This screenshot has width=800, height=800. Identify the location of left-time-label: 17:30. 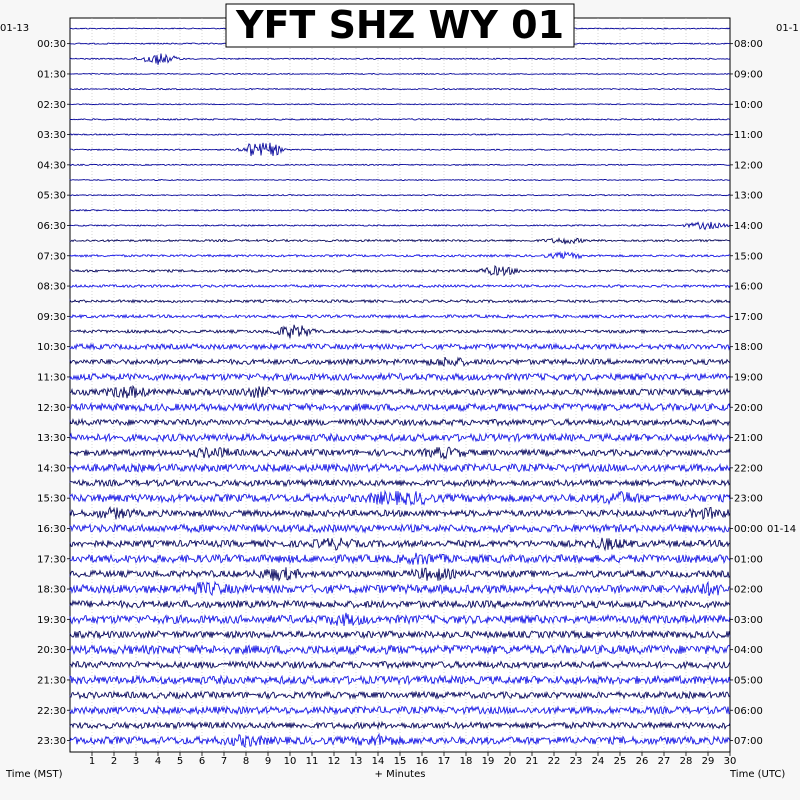
(51, 559).